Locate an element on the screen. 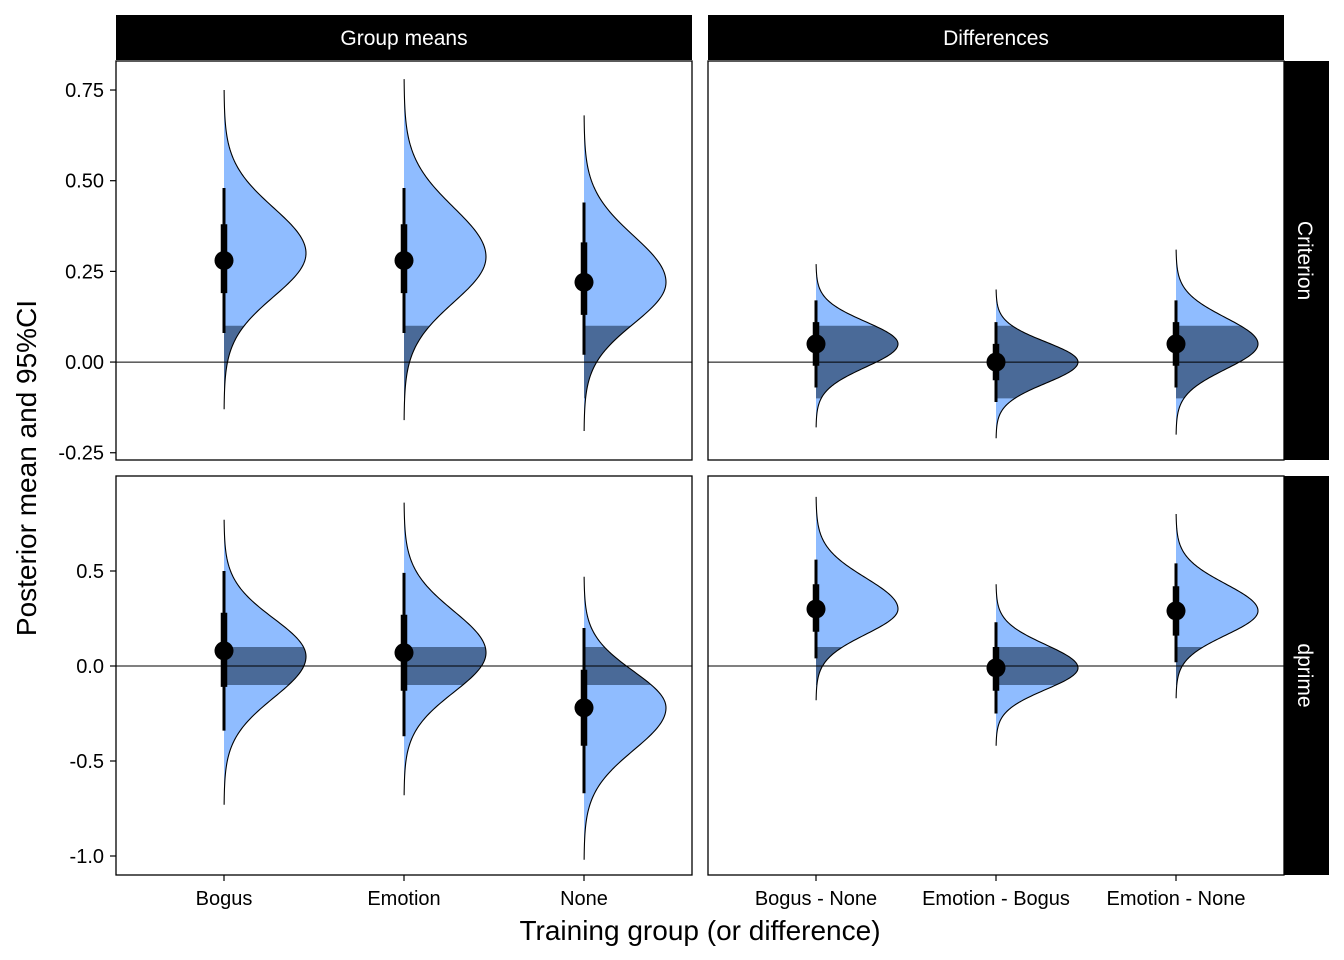  x-tick-label: Emotion is located at coordinates (403, 899).